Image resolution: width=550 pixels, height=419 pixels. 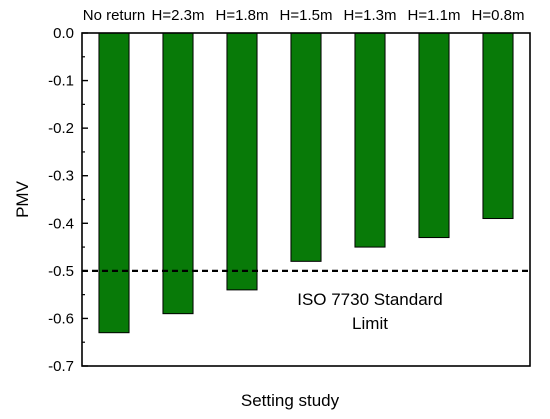 I want to click on y-axis-title: PMV, so click(x=22, y=199).